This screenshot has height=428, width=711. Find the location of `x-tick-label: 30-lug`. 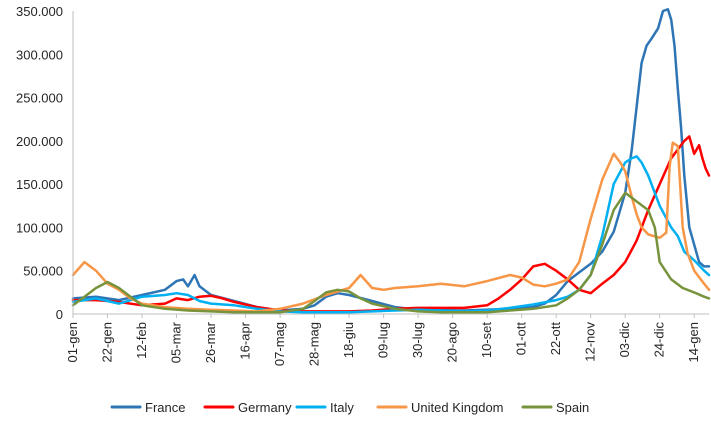

x-tick-label: 30-lug is located at coordinates (417, 340).